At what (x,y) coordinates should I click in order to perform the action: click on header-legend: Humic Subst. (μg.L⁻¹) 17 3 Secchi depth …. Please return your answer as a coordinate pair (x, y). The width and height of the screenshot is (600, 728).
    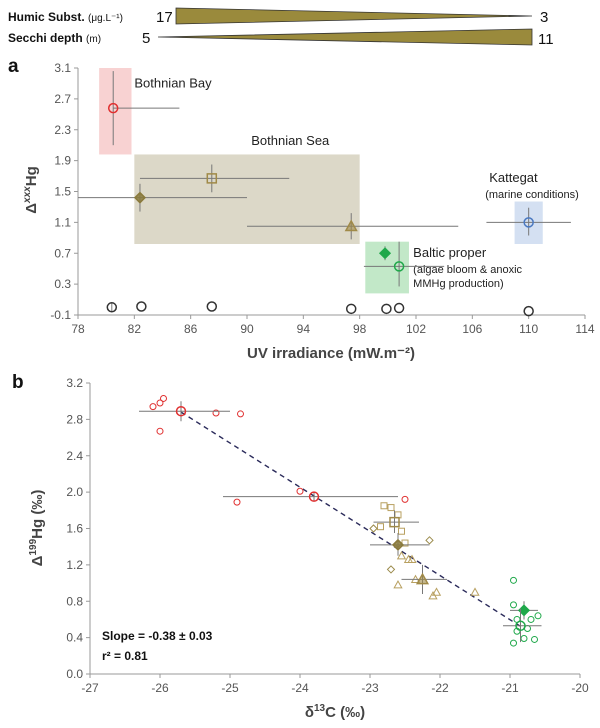
    Looking at the image, I should click on (281, 27).